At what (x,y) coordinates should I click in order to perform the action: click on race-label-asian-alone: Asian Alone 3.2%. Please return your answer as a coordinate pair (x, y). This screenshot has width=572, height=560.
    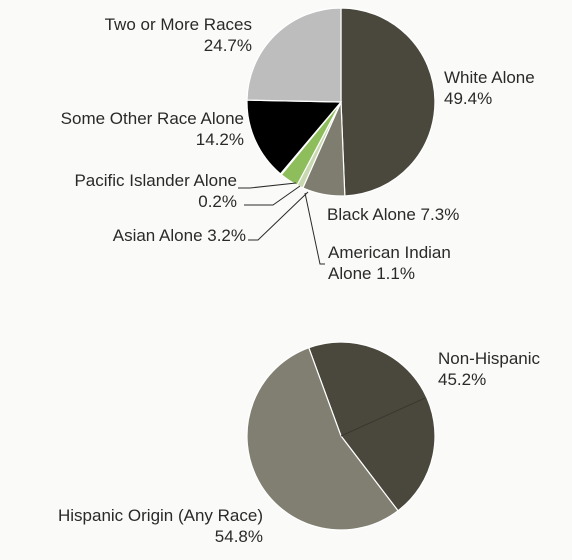
    Looking at the image, I should click on (179, 235).